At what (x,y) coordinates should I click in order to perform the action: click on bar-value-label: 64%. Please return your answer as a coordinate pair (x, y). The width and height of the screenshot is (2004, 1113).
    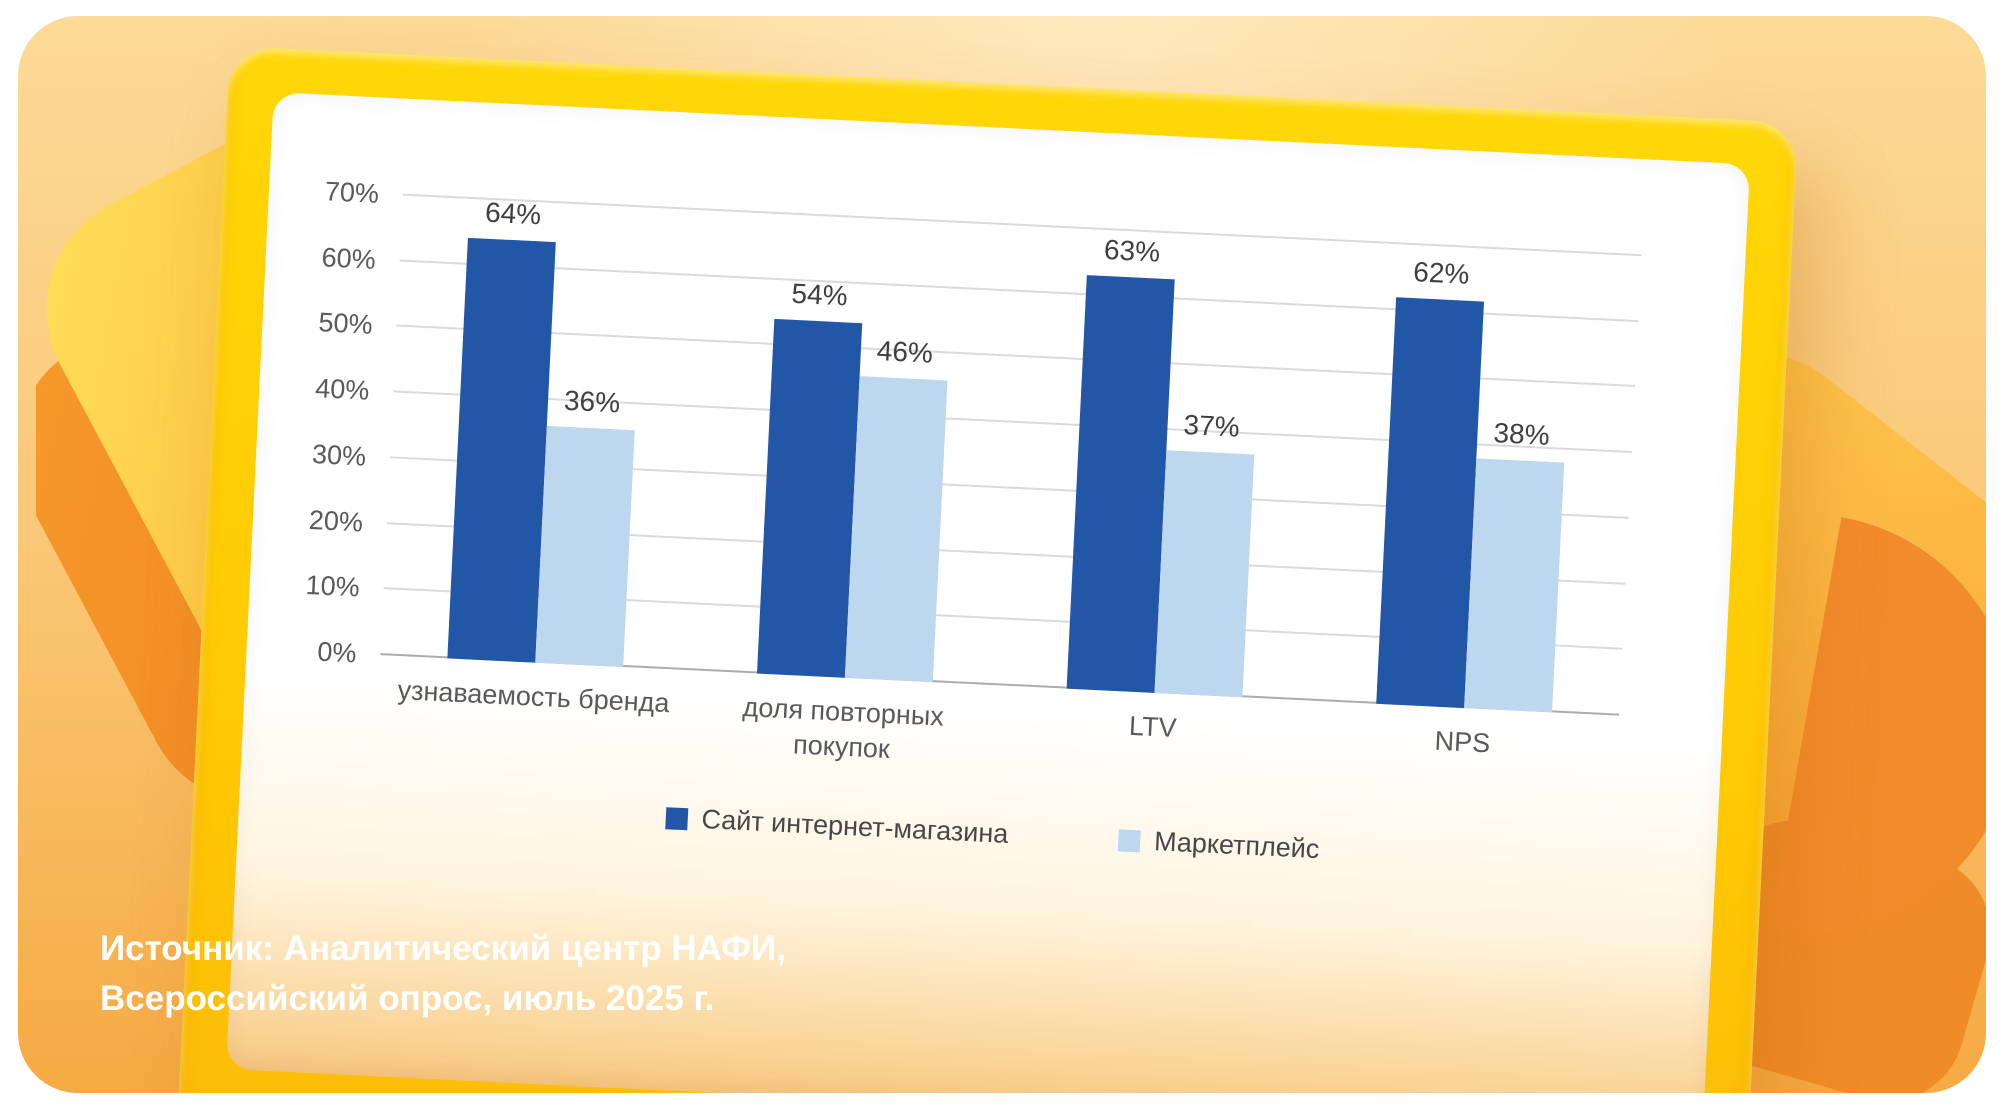
    Looking at the image, I should click on (513, 214).